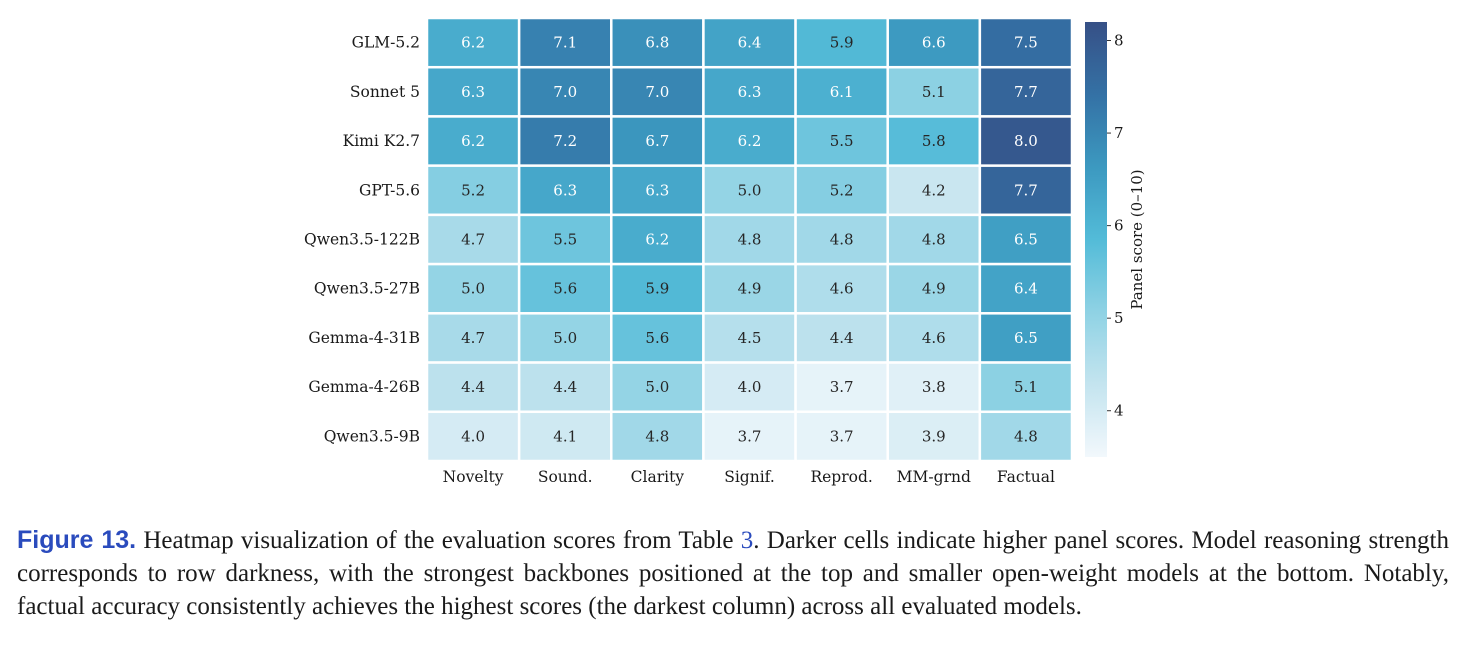  What do you see at coordinates (565, 477) in the screenshot?
I see `column-tick-label: Sound.` at bounding box center [565, 477].